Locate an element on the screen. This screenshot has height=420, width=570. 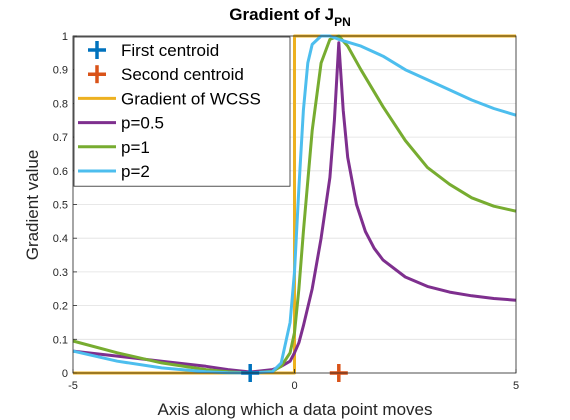
y-tick-label: 0.8 is located at coordinates (60, 104).